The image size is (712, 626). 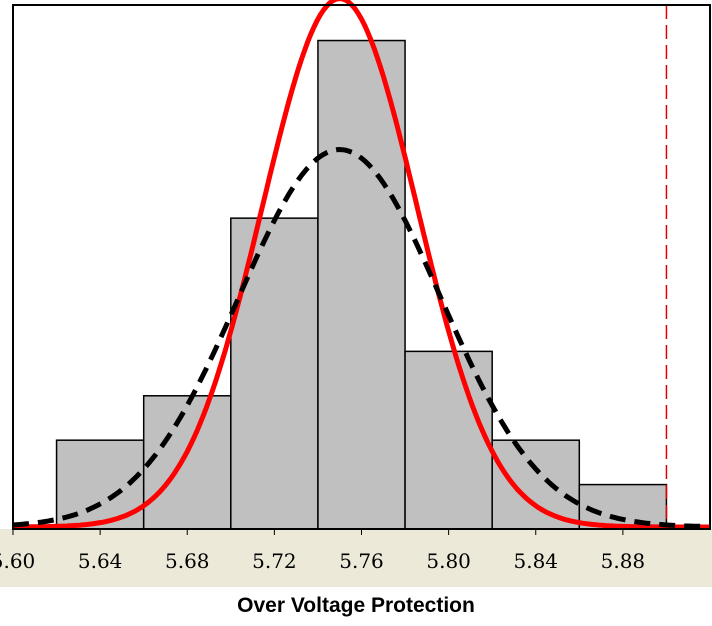 I want to click on x-ticks-layer: 5.60 5.64 5.68 5.72 5.76 5.80 5.84 5.88, so click(x=322, y=551).